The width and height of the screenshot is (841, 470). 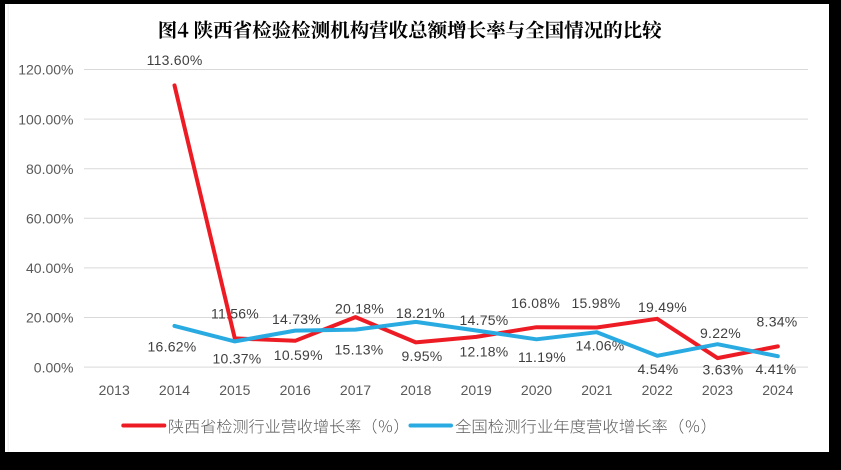 What do you see at coordinates (720, 333) in the screenshot?
I see `svg-text: 9.22%` at bounding box center [720, 333].